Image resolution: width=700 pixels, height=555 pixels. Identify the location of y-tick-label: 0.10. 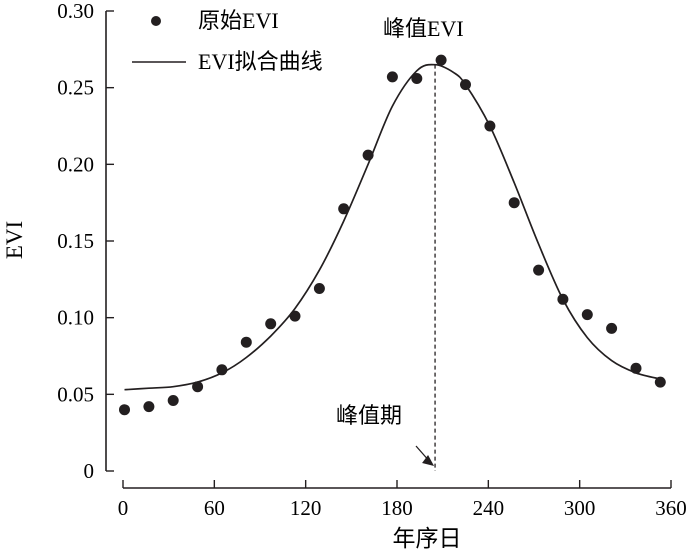
(75, 318).